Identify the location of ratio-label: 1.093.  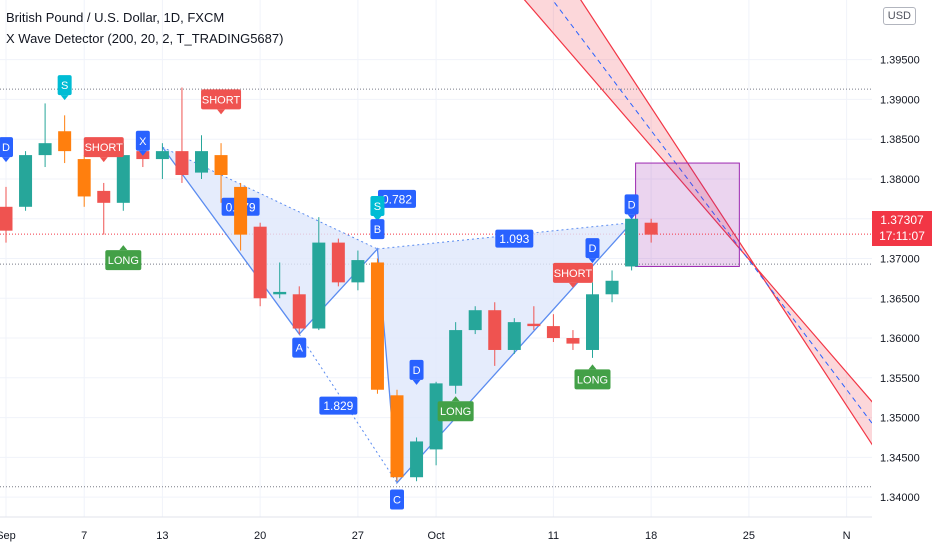
(514, 239).